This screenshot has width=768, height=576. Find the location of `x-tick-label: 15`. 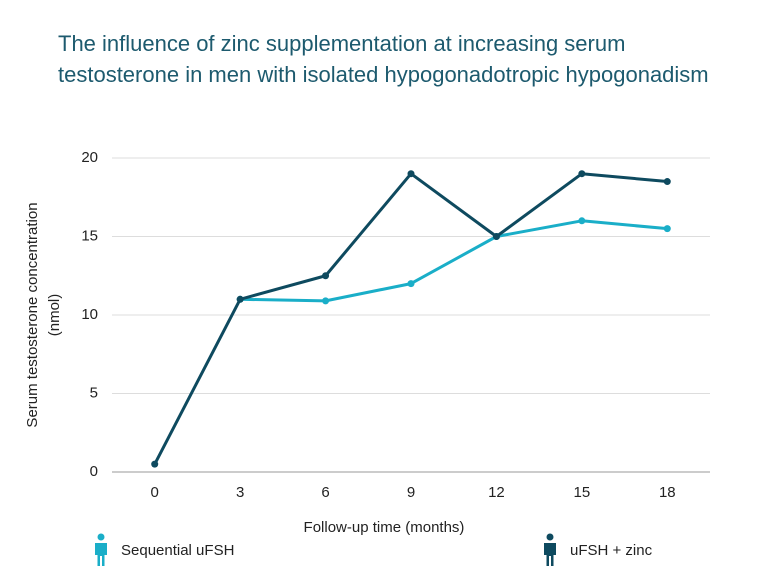

x-tick-label: 15 is located at coordinates (582, 492).